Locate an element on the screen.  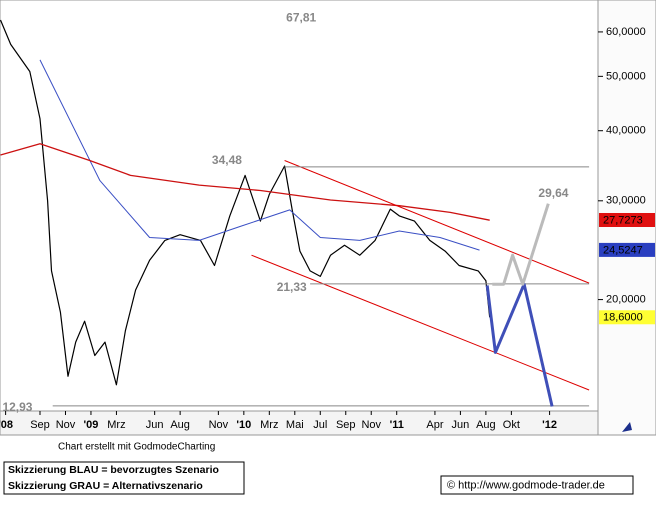
legend-line: Skizzierung BLAU = bevorzugtes Szenario is located at coordinates (113, 470).